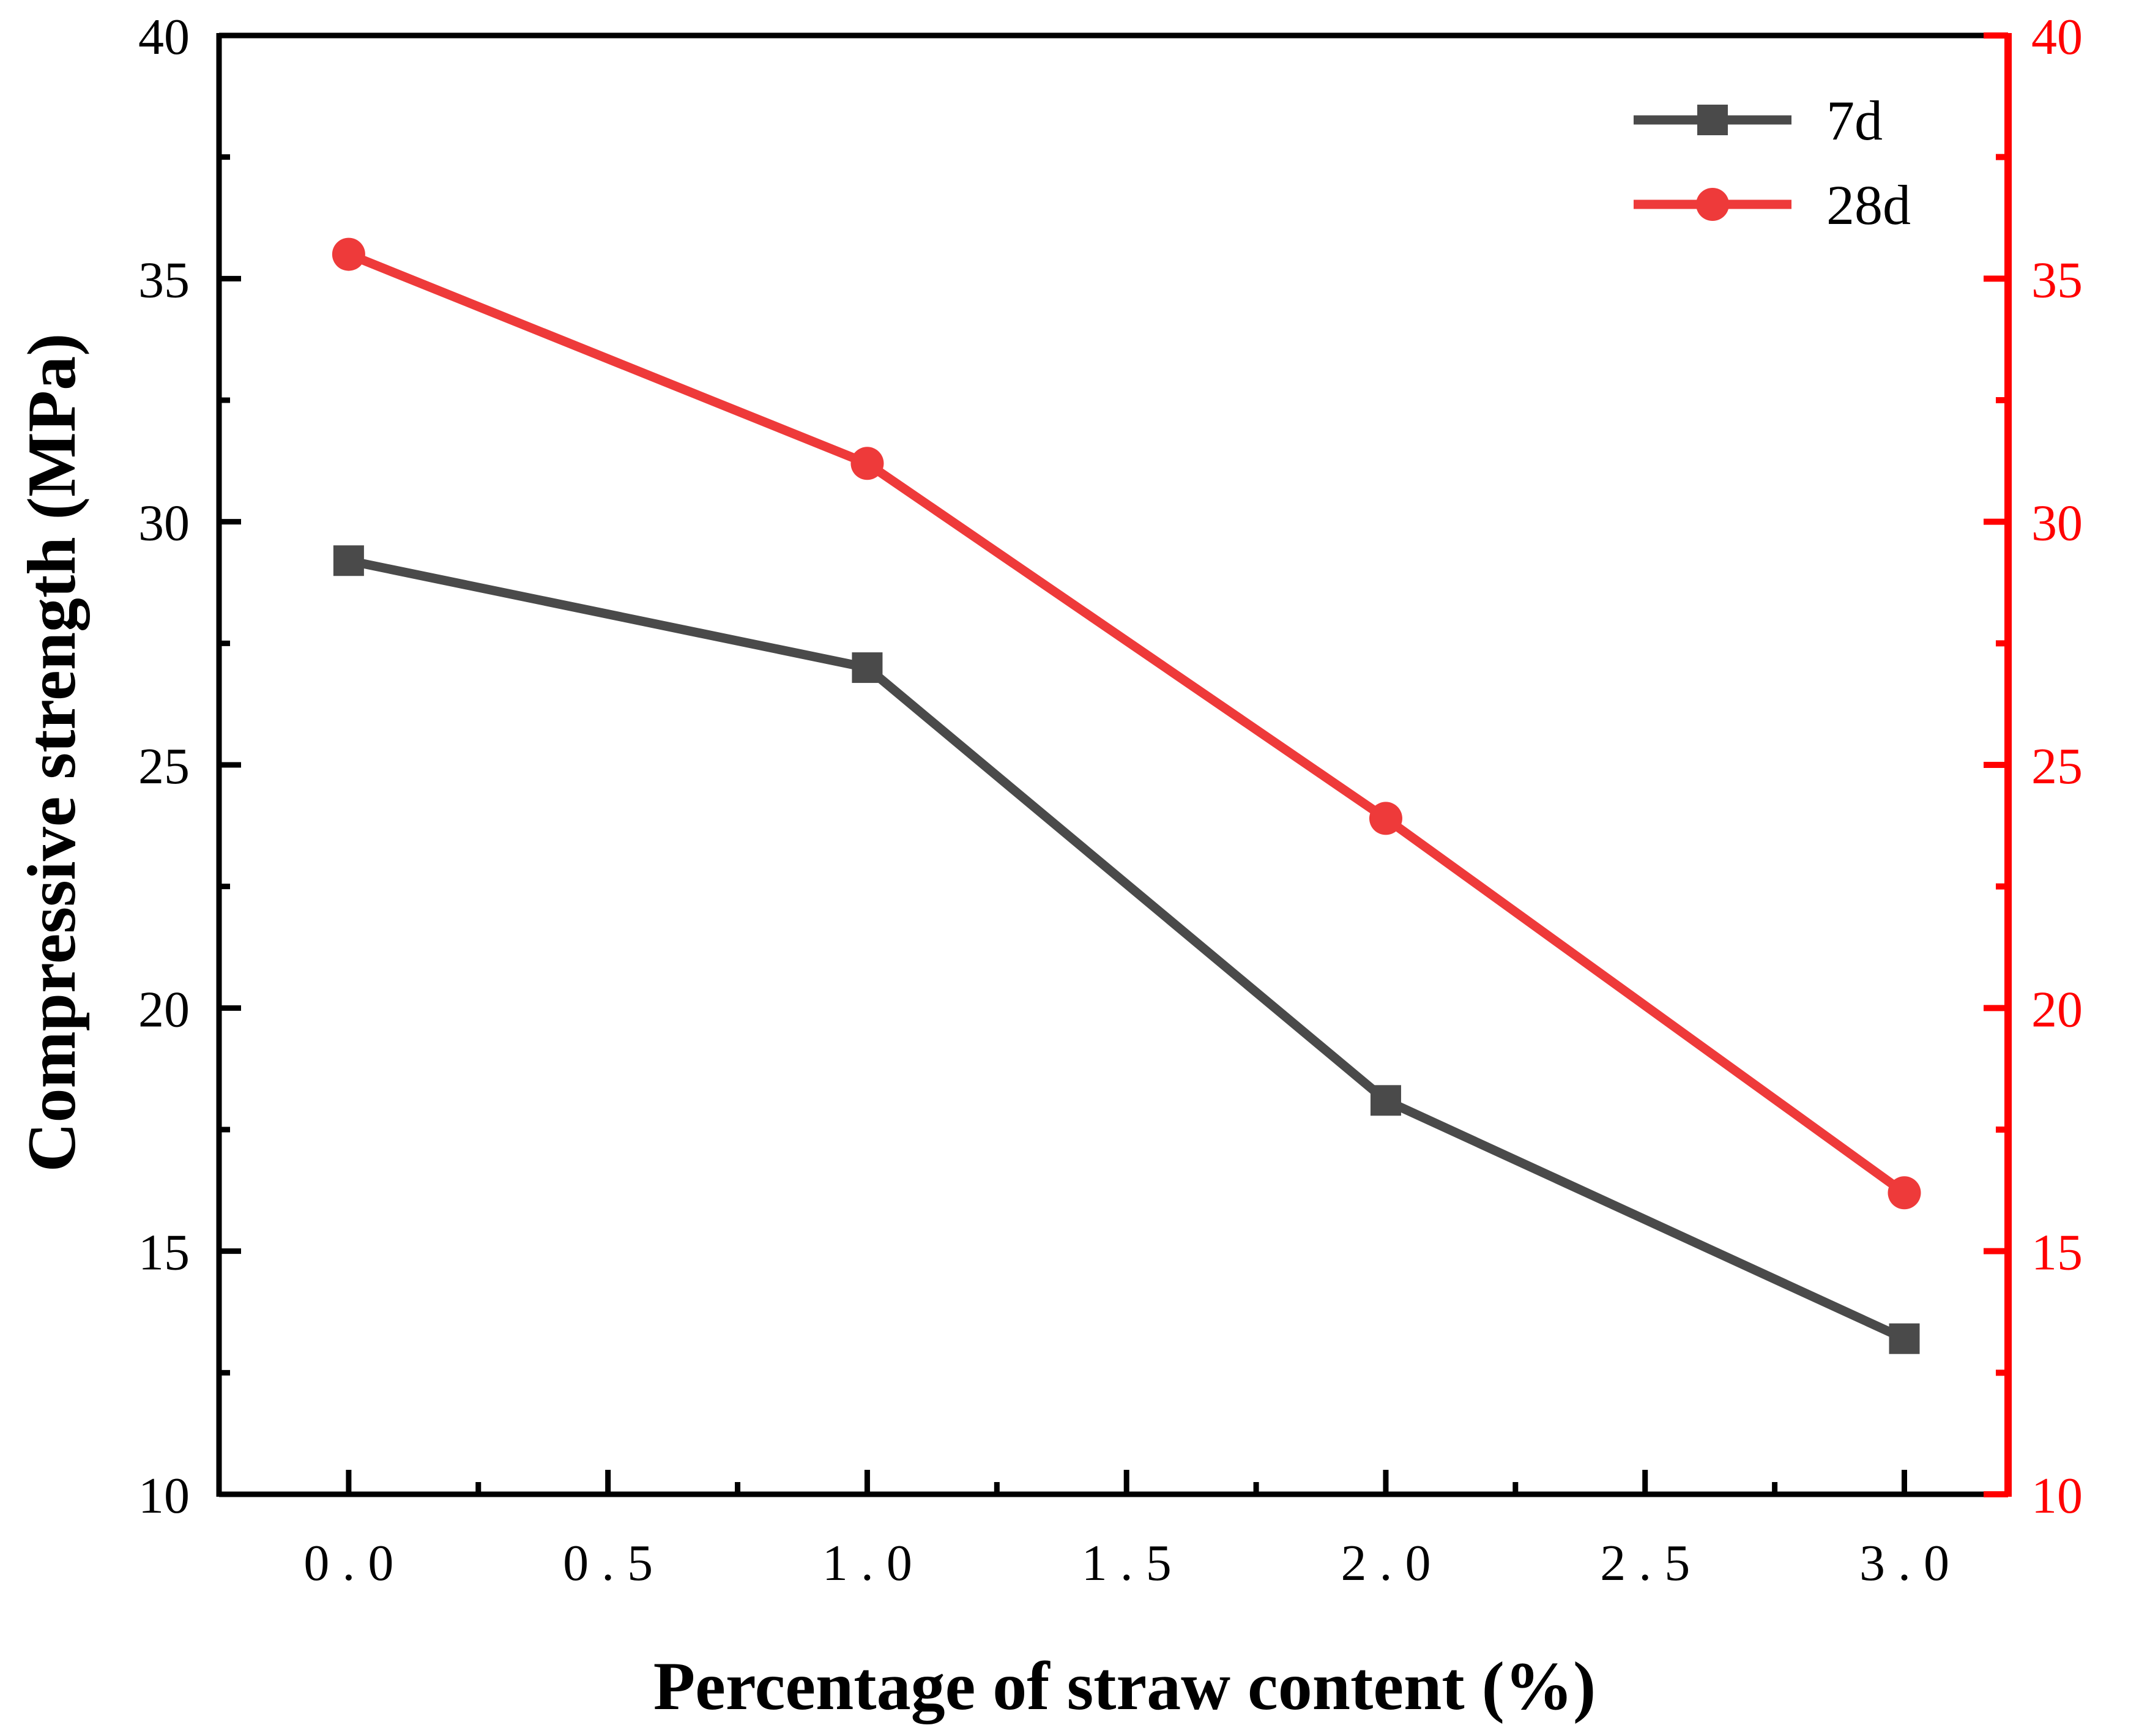 The image size is (2139, 1736). I want to click on y-axis-title: Compressive strength (MPa), so click(52, 752).